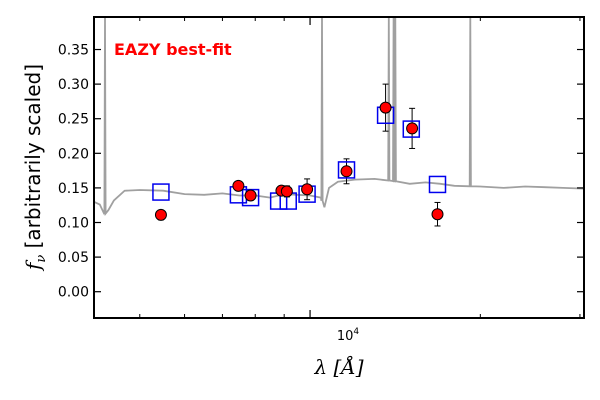  I want to click on x-axis-symbol: λ, so click(320, 367).